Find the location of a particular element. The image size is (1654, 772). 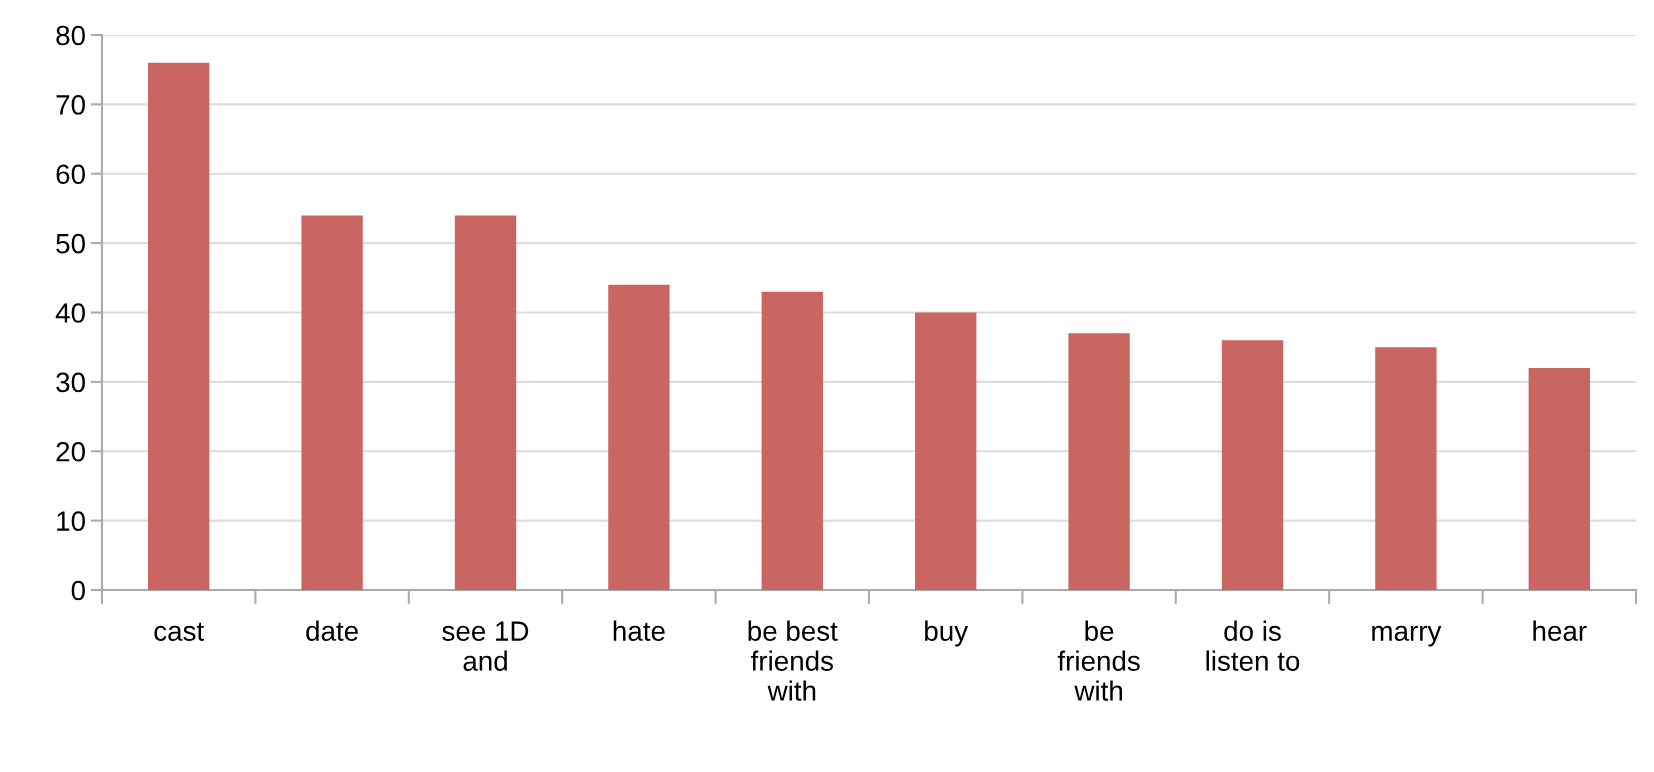

y-tick-label: 60 is located at coordinates (70, 174).